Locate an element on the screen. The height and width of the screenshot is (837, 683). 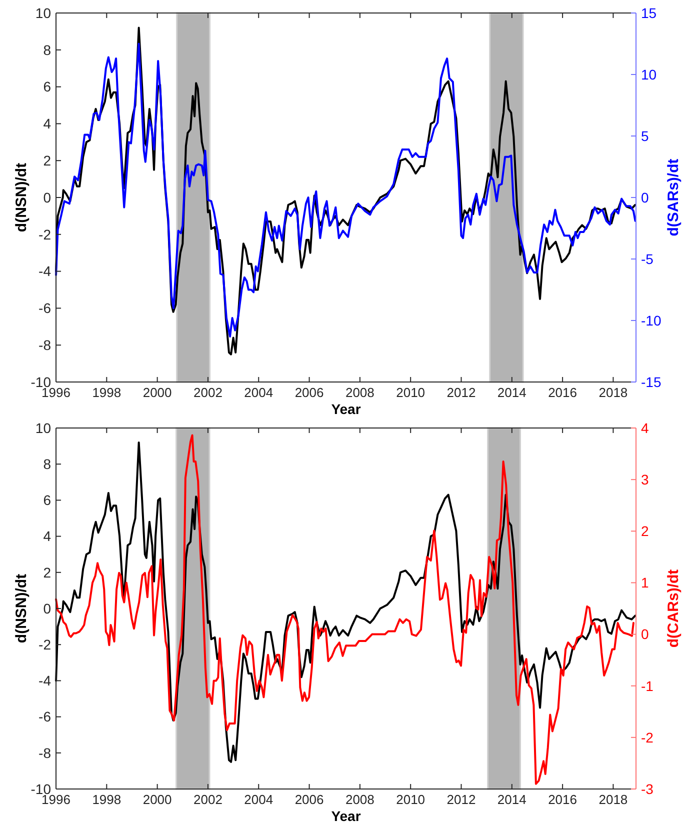
y2-tick-label: 10 is located at coordinates (649, 74).